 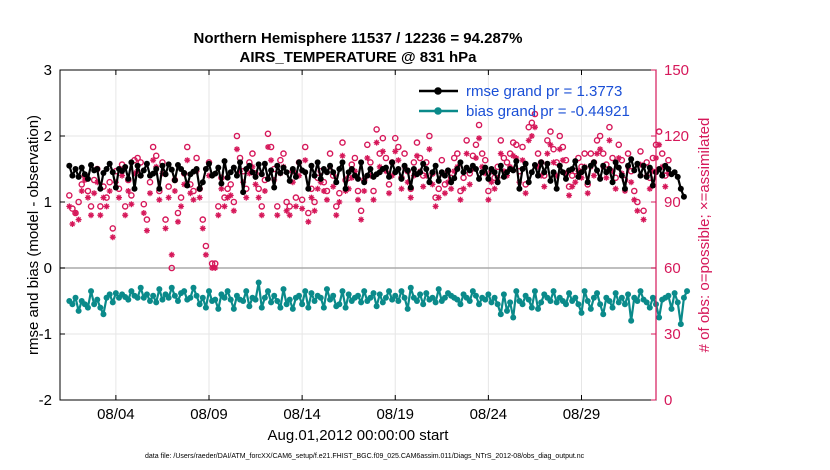 I want to click on y-axis-left: -2 -1 0 1 2 3, so click(x=52, y=235).